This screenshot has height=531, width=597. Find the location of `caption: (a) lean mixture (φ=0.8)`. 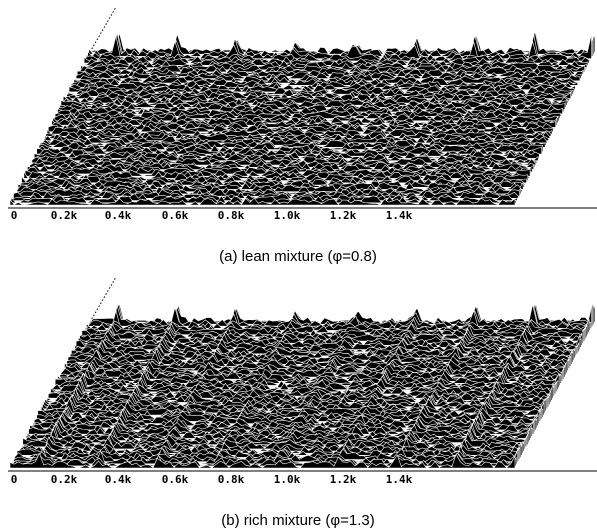

caption: (a) lean mixture (φ=0.8) is located at coordinates (298, 256).